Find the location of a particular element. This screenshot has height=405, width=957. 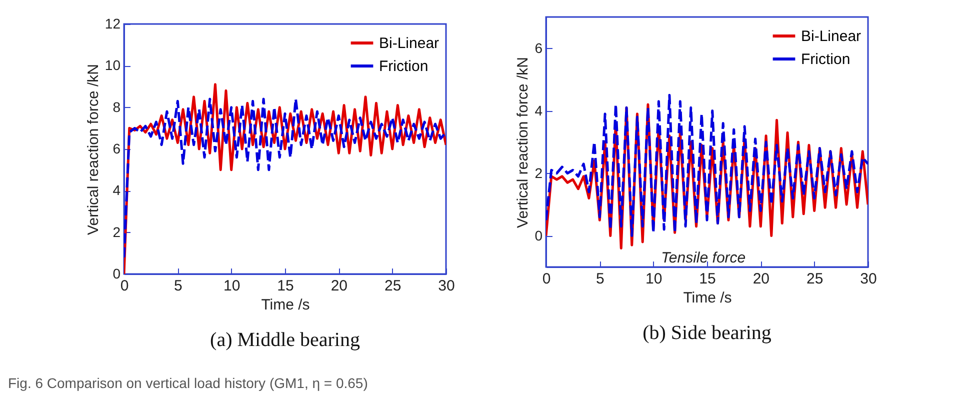

y-tick-label: 12 is located at coordinates (112, 24).